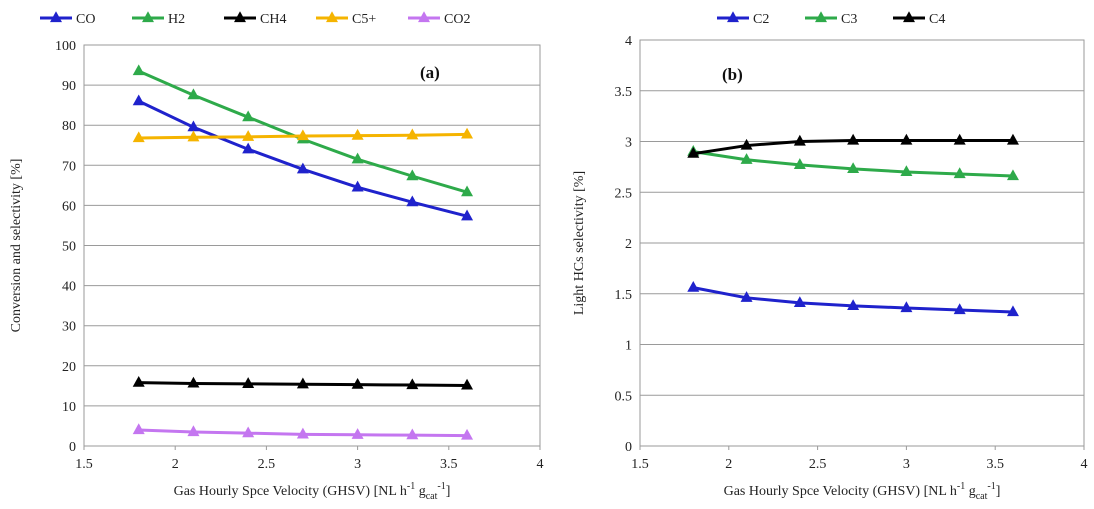  What do you see at coordinates (849, 19) in the screenshot?
I see `legend-label: C3` at bounding box center [849, 19].